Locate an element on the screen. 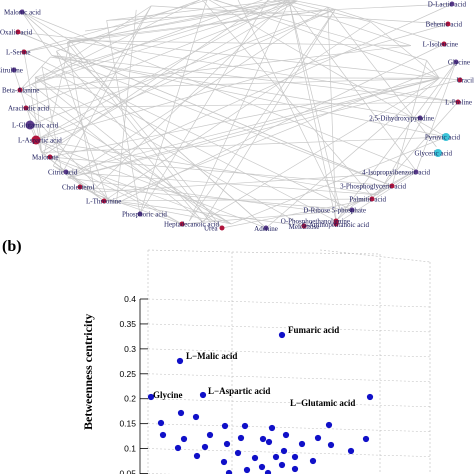 The width and height of the screenshot is (474, 474). network-node-label: L-Glutamic acid is located at coordinates (35, 126).